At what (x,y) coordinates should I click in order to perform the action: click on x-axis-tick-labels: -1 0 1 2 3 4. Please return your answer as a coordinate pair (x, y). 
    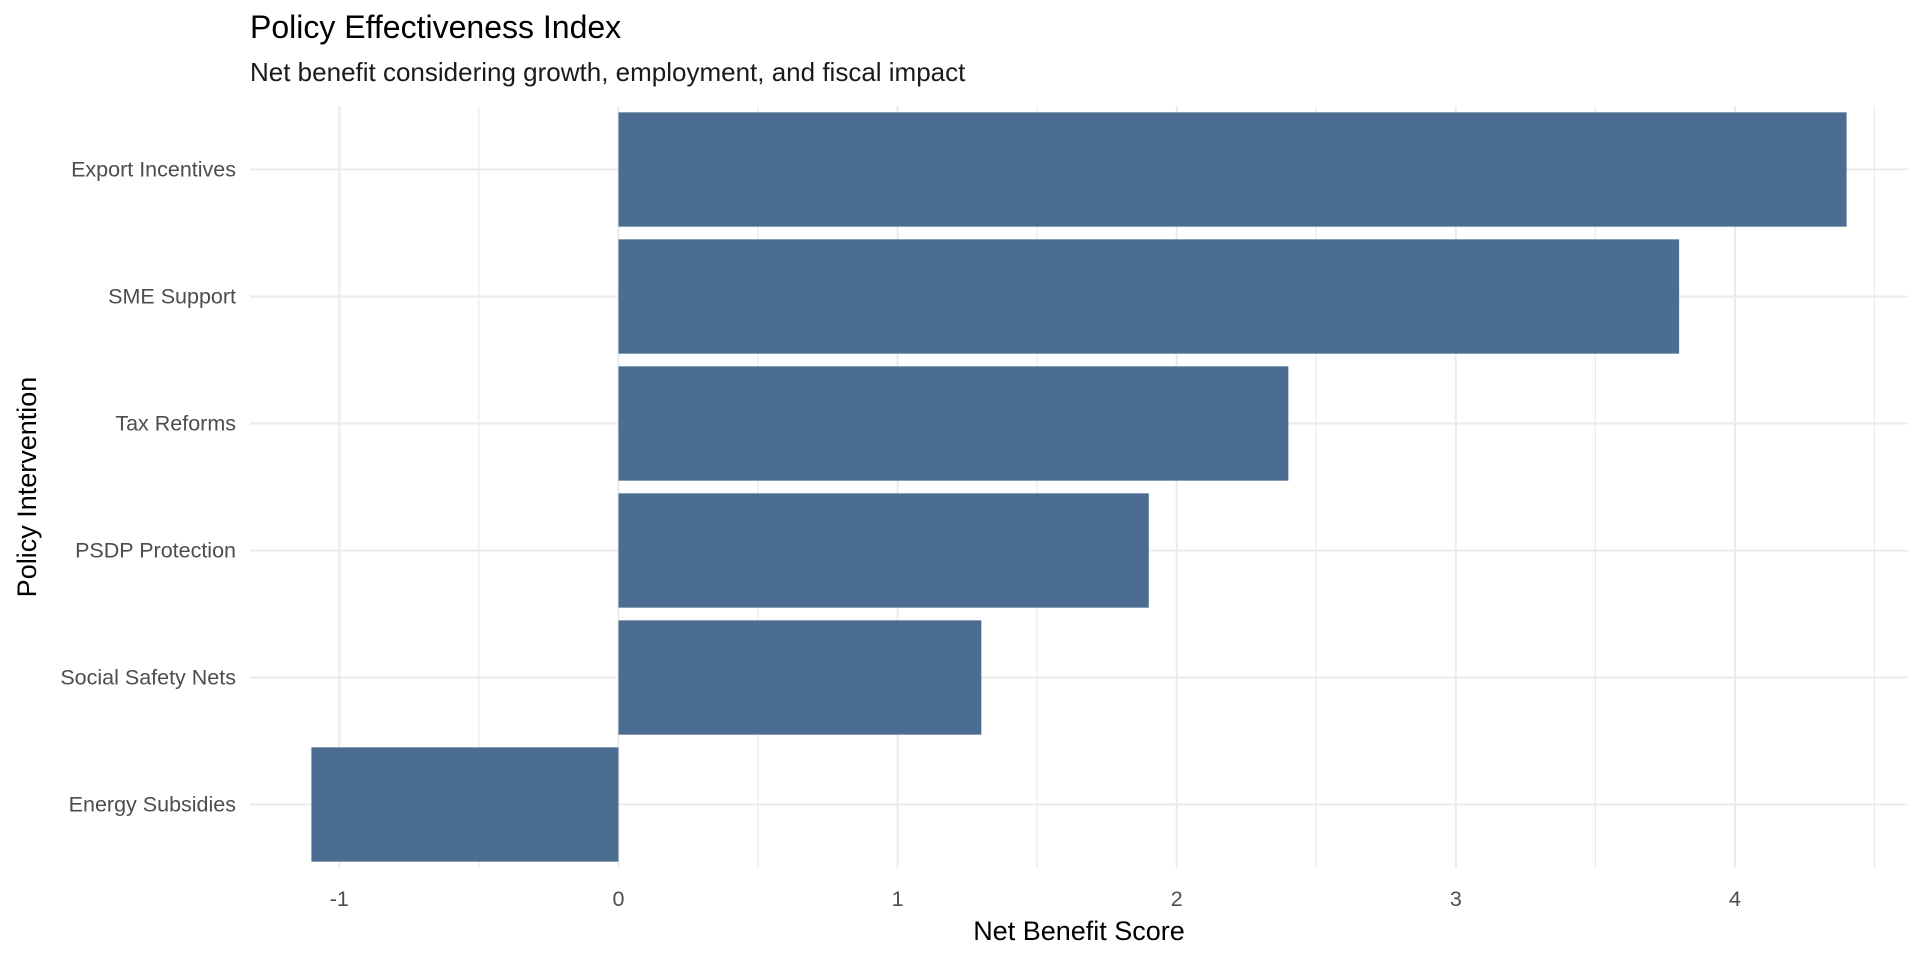
    Looking at the image, I should click on (1035, 899).